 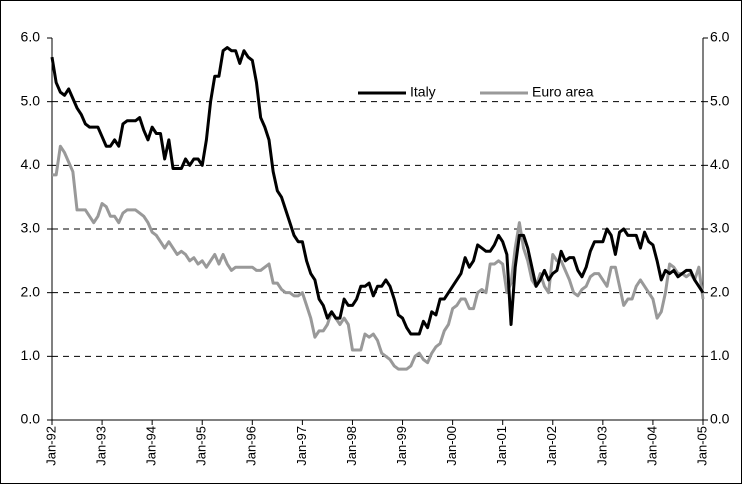 I want to click on x-tick-label: Jan-94, so click(x=151, y=446).